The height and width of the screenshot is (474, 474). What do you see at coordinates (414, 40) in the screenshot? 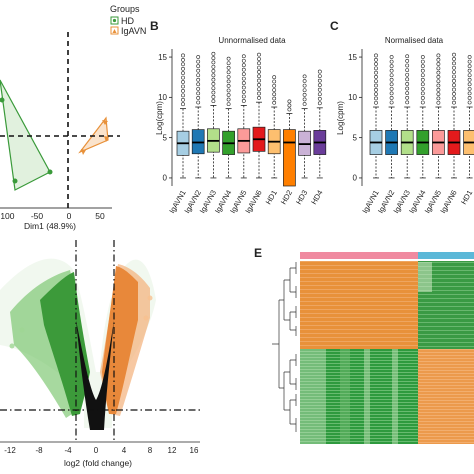
I see `chart-title-c: Normalised data` at bounding box center [414, 40].